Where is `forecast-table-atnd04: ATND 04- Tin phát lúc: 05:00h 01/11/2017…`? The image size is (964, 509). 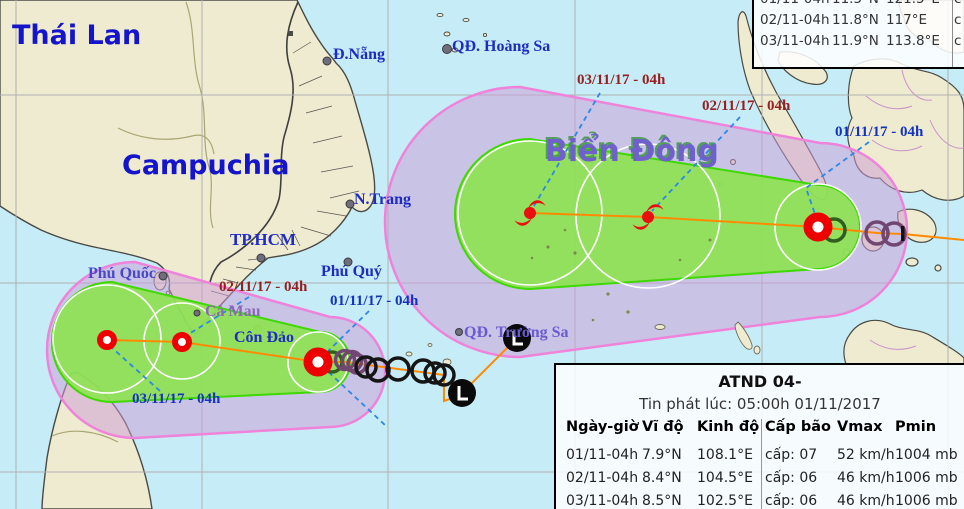 forecast-table-atnd04: ATND 04- Tin phát lúc: 05:00h 01/11/2017… is located at coordinates (759, 436).